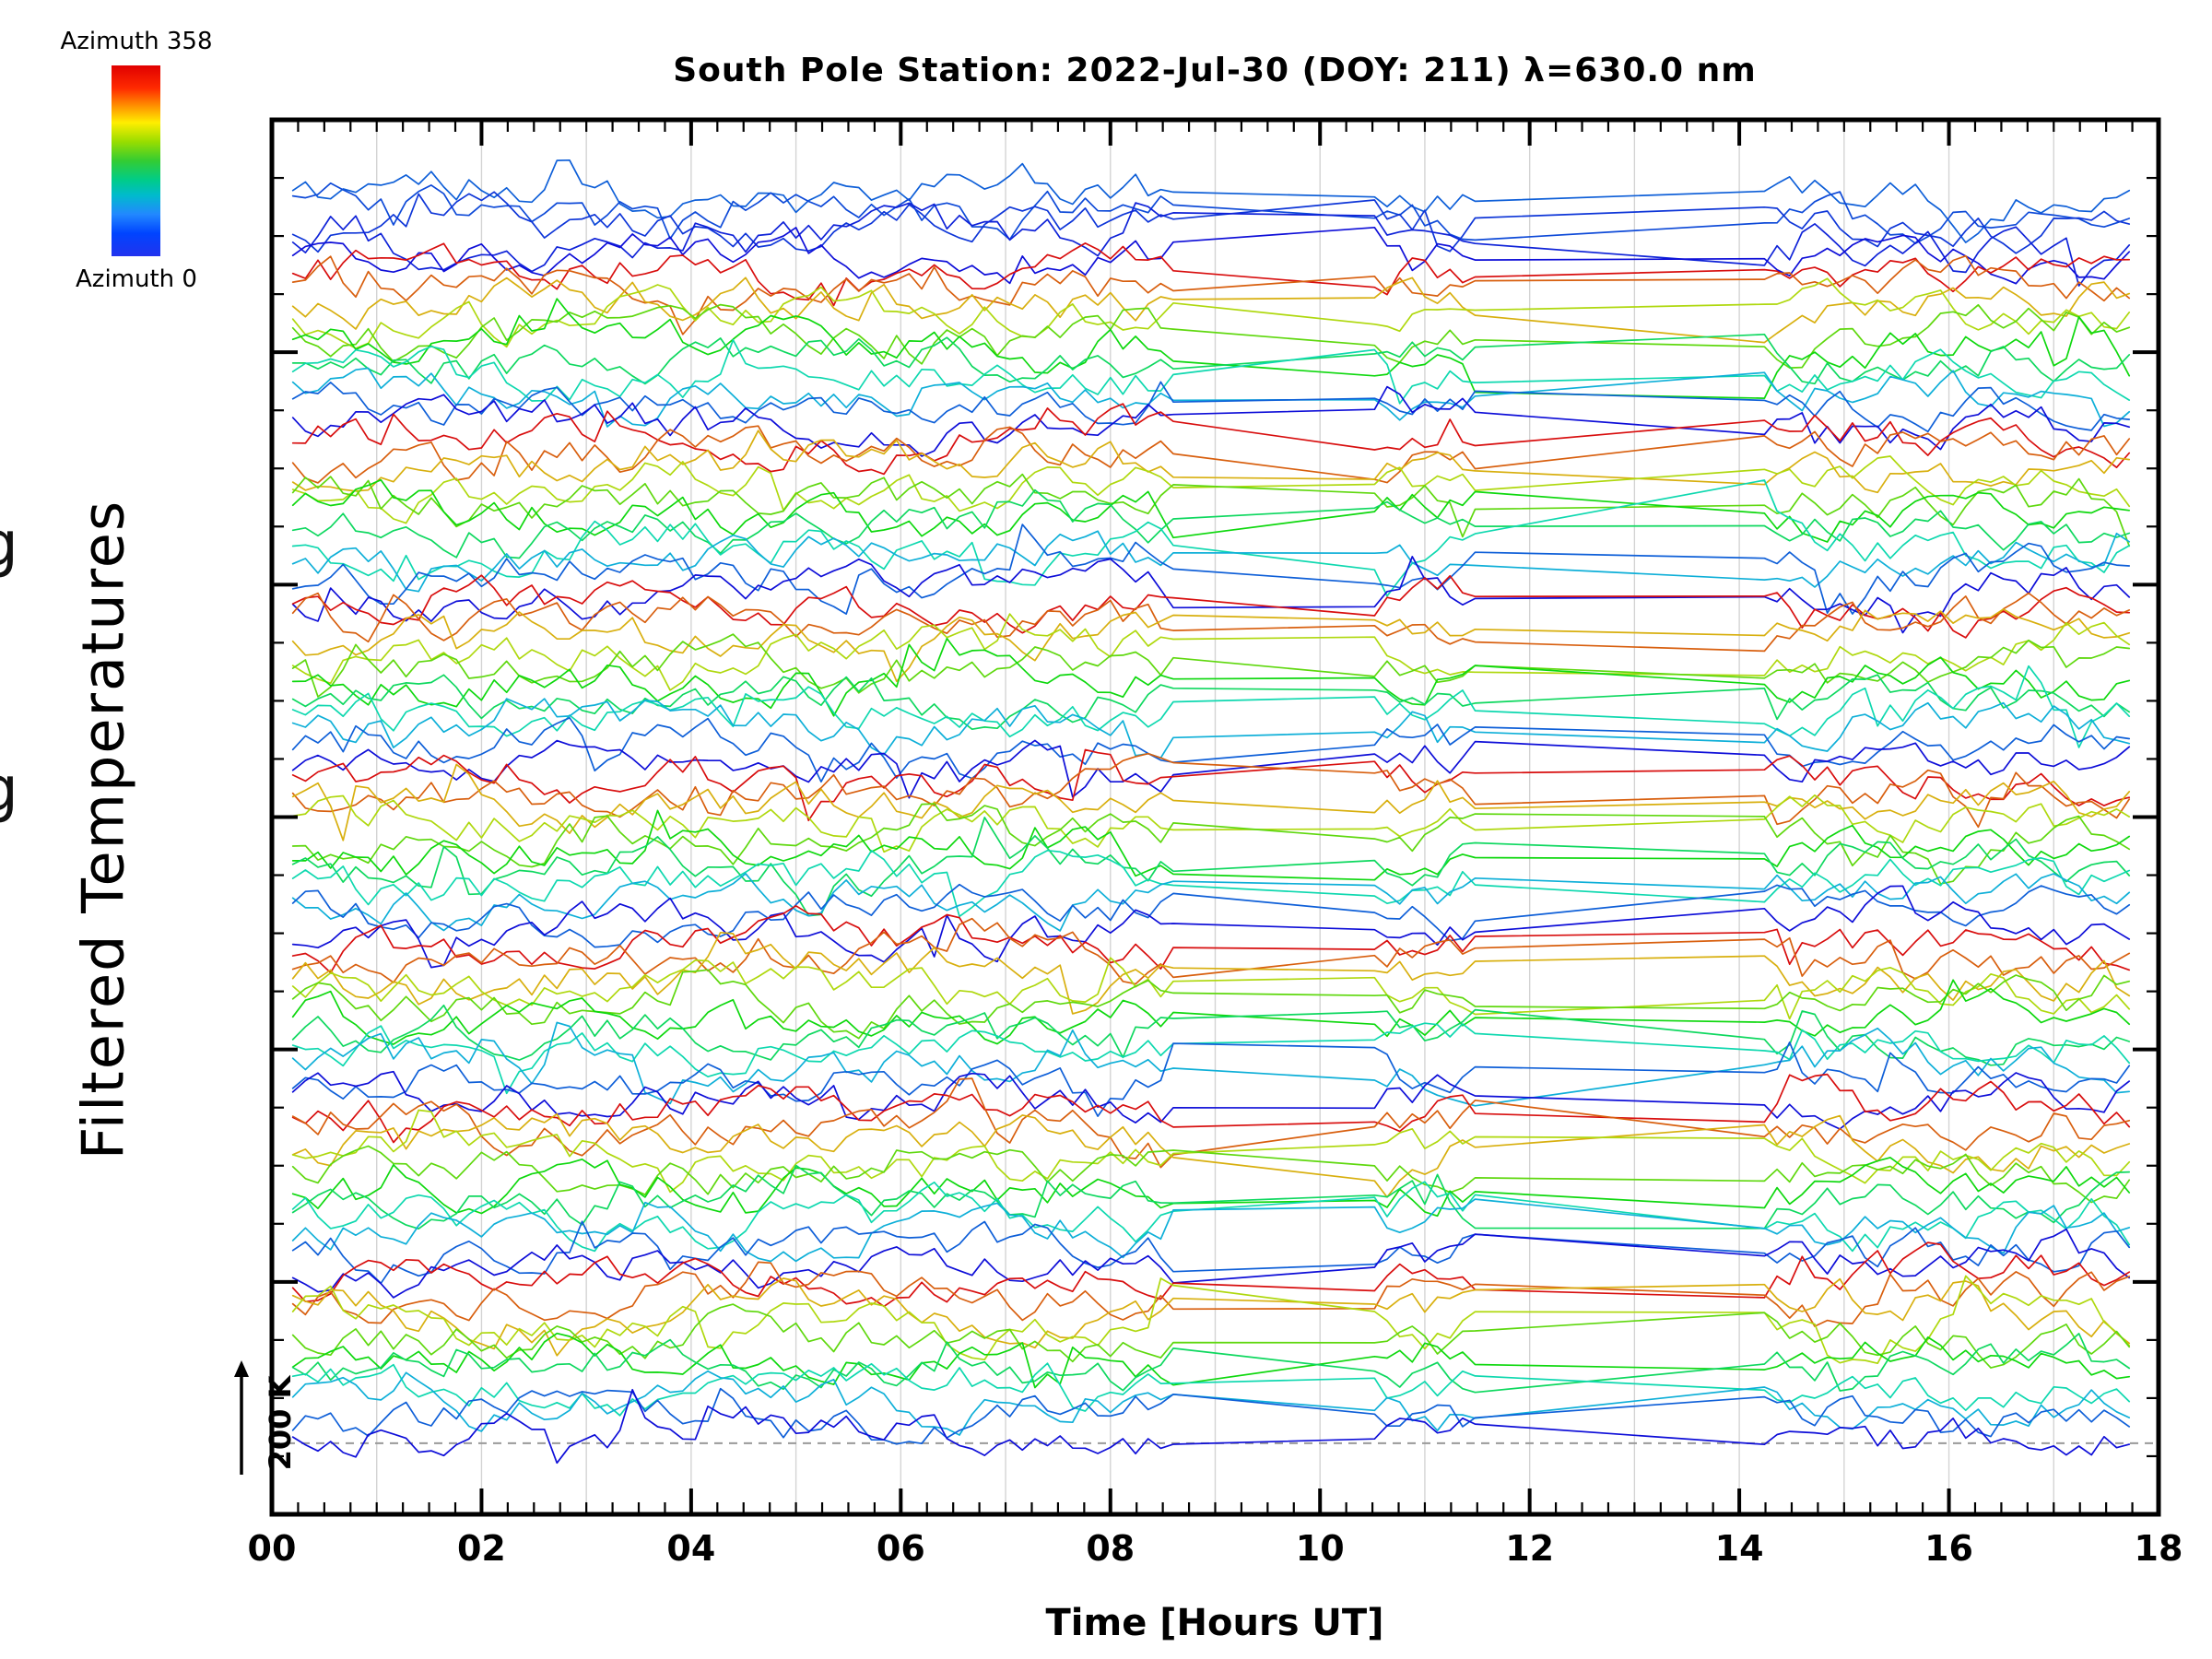 Image resolution: width=2212 pixels, height=1659 pixels. I want to click on x-tick-label: 00, so click(272, 1548).